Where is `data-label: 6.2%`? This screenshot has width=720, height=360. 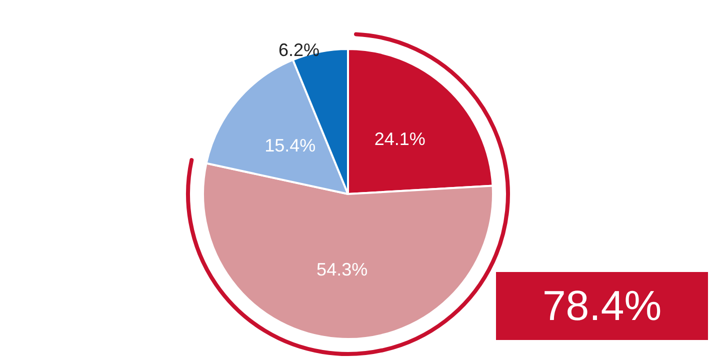
data-label: 6.2% is located at coordinates (299, 50).